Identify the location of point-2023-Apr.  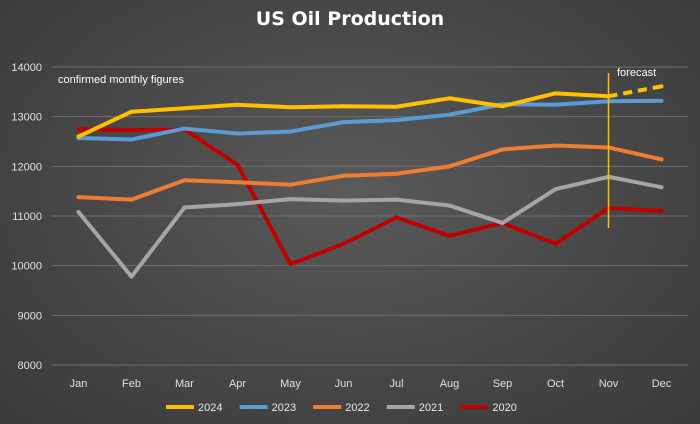
(237, 133).